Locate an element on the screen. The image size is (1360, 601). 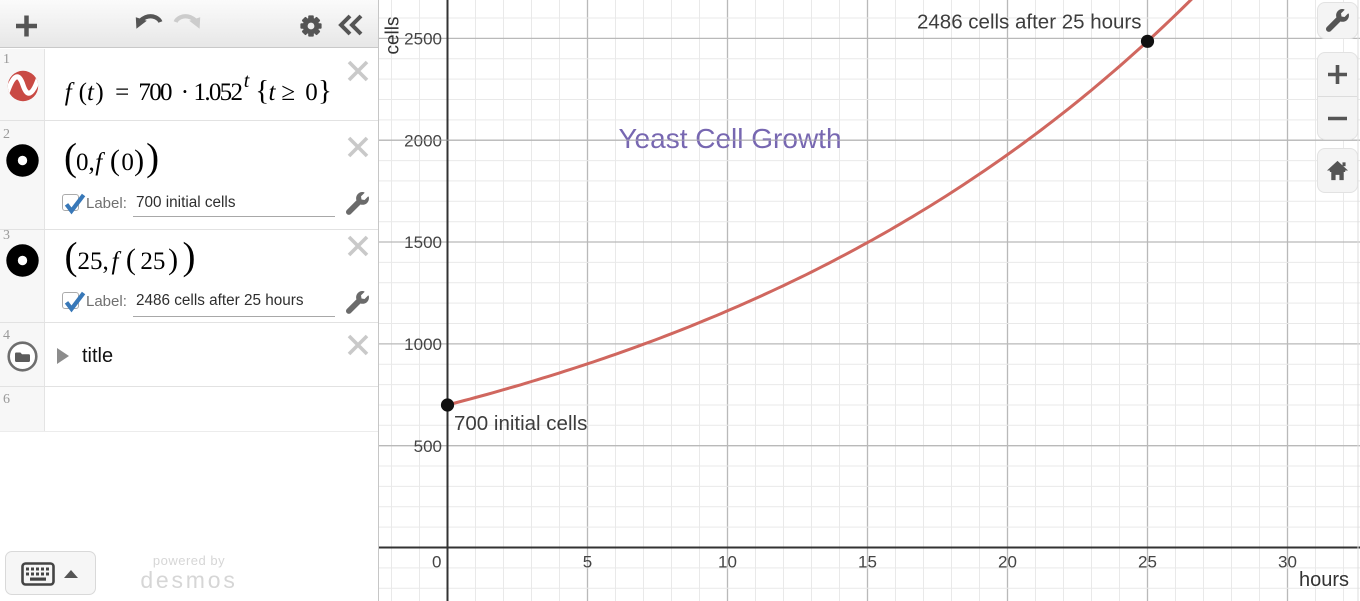
svg-text: 1500 is located at coordinates (423, 242).